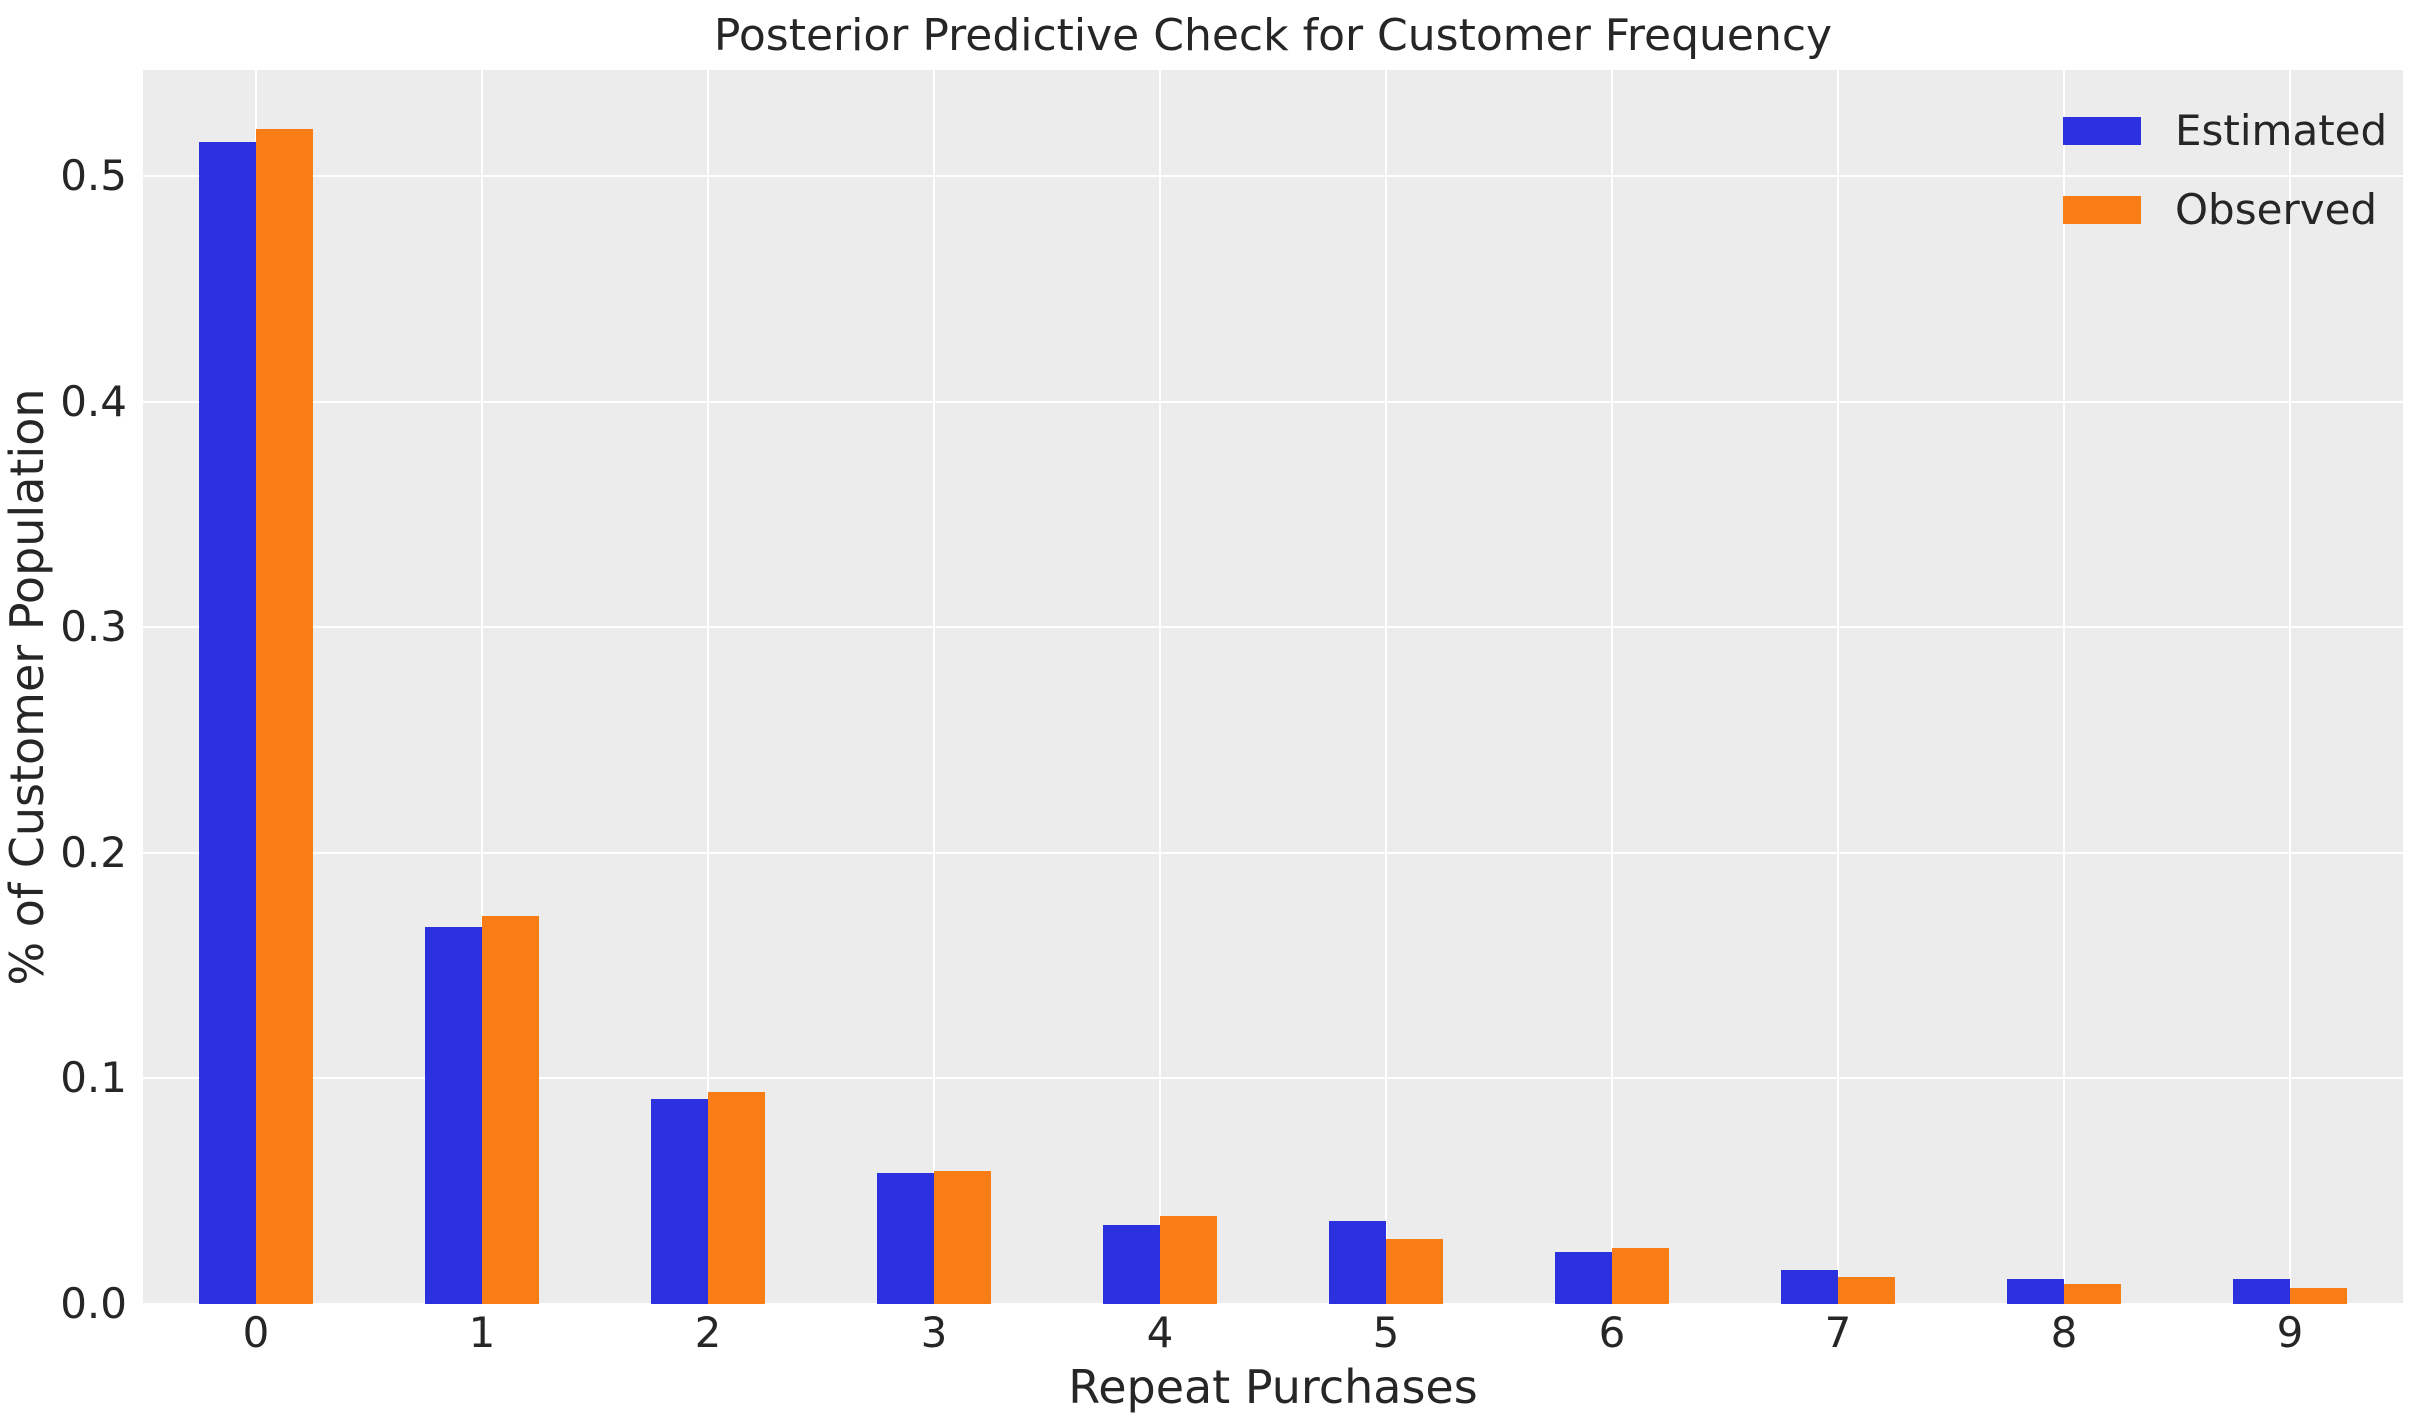  What do you see at coordinates (2281, 130) in the screenshot?
I see `legend-label: Estimated` at bounding box center [2281, 130].